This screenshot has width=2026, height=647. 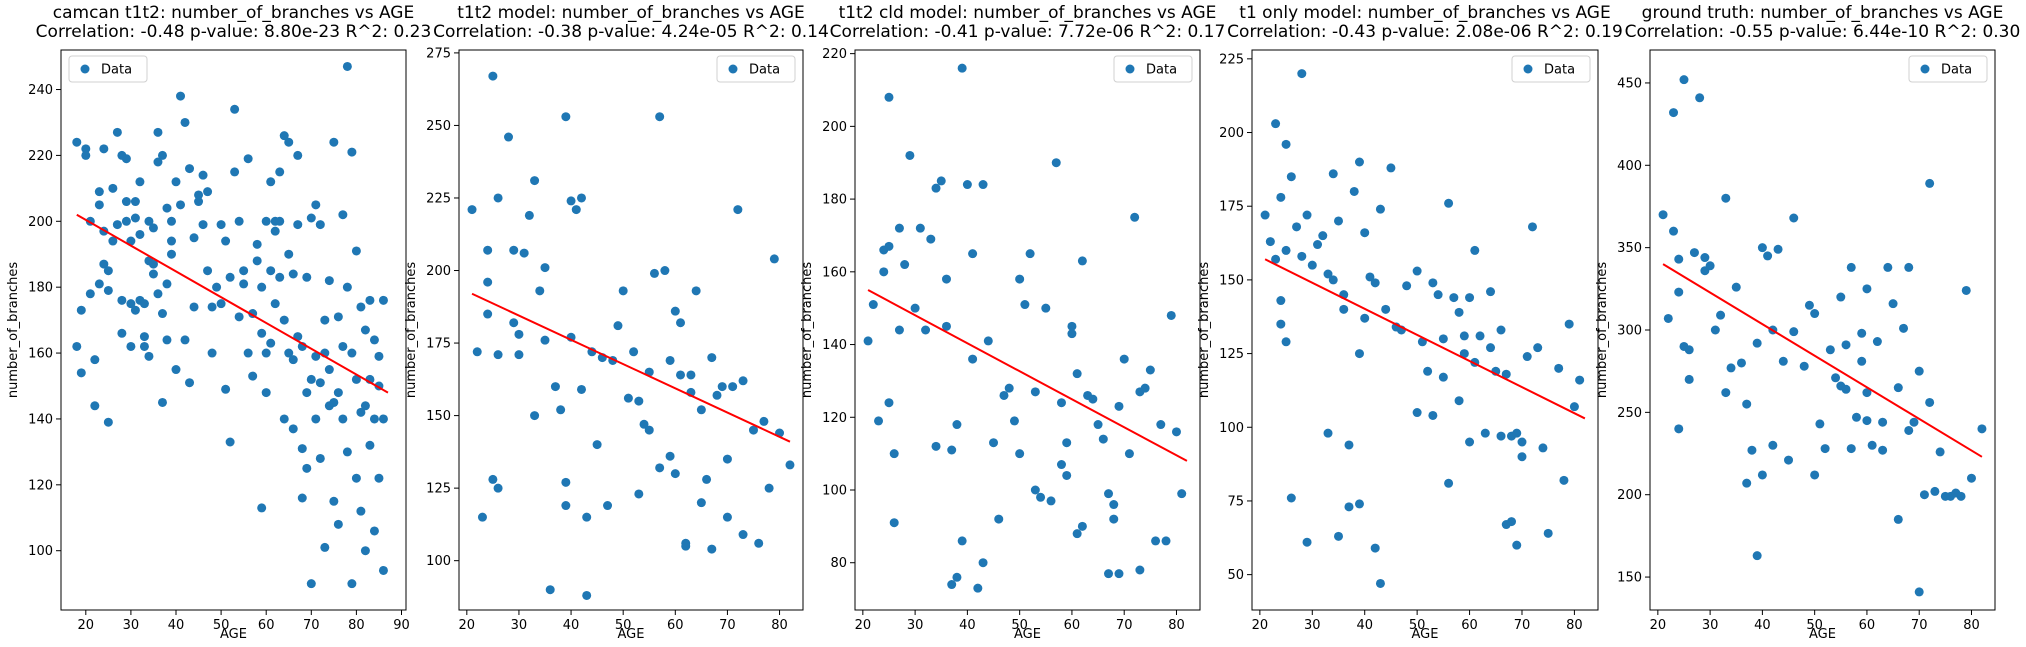 What do you see at coordinates (438, 53) in the screenshot?
I see `y-tick-label: 275` at bounding box center [438, 53].